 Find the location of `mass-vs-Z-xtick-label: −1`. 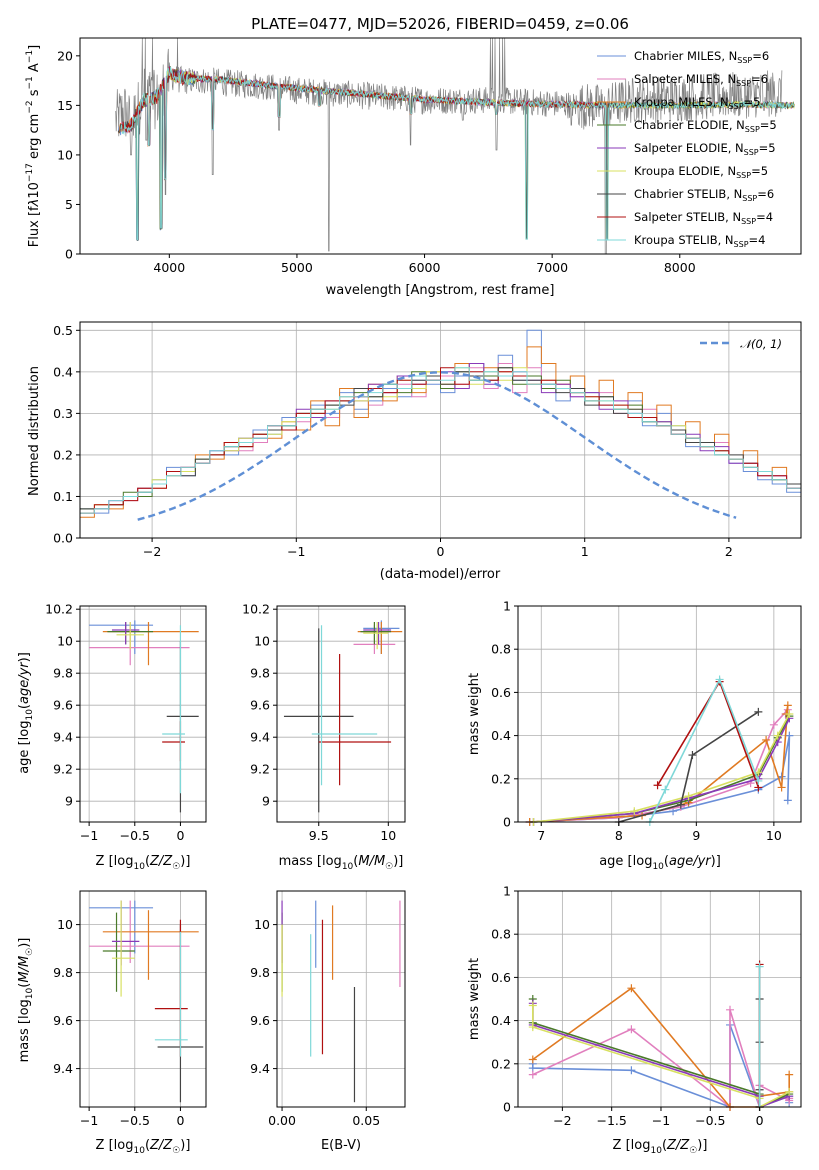

mass-vs-Z-xtick-label: −1 is located at coordinates (89, 1120).